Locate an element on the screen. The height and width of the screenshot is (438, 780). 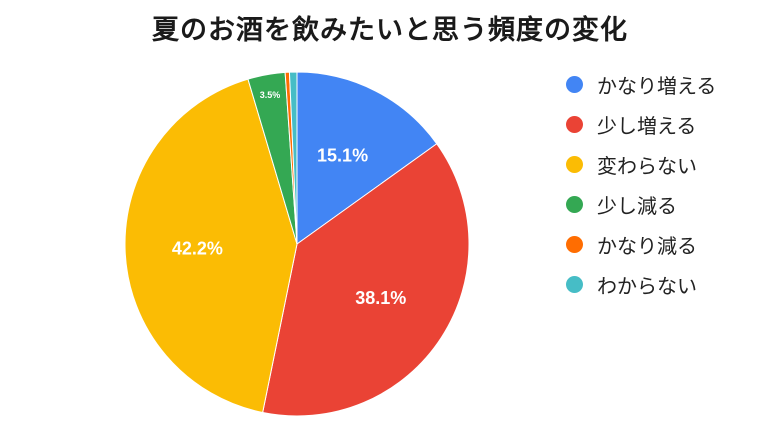
legend-label: かなり減る is located at coordinates (647, 245).